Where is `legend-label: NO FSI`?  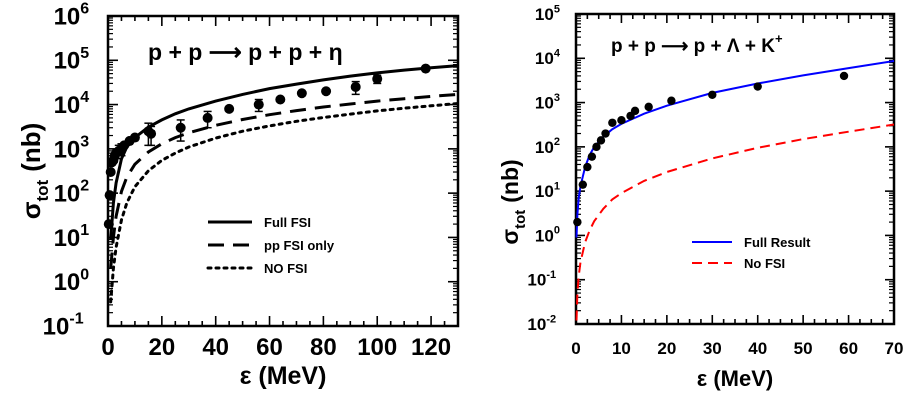
legend-label: NO FSI is located at coordinates (285, 268).